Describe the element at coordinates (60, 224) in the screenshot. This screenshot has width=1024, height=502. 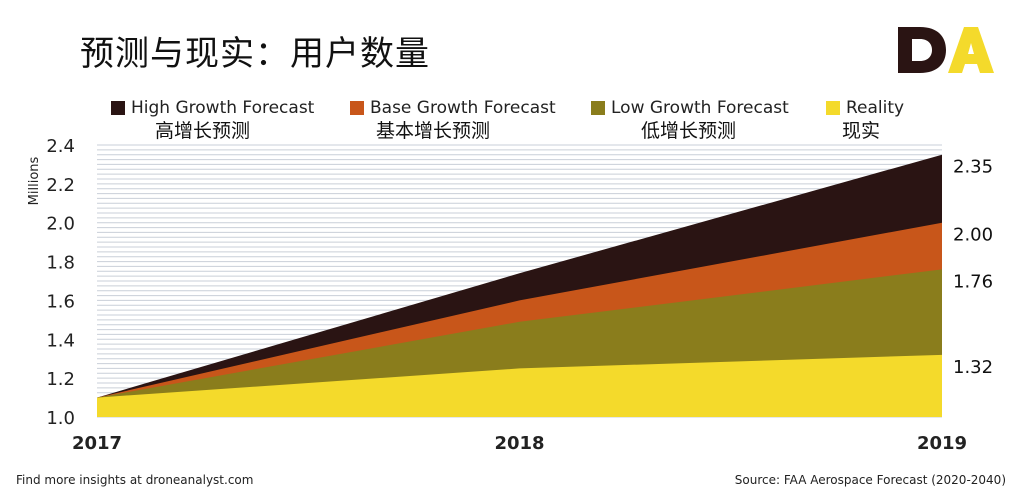
I see `y-tick-label: 2.0` at that location.